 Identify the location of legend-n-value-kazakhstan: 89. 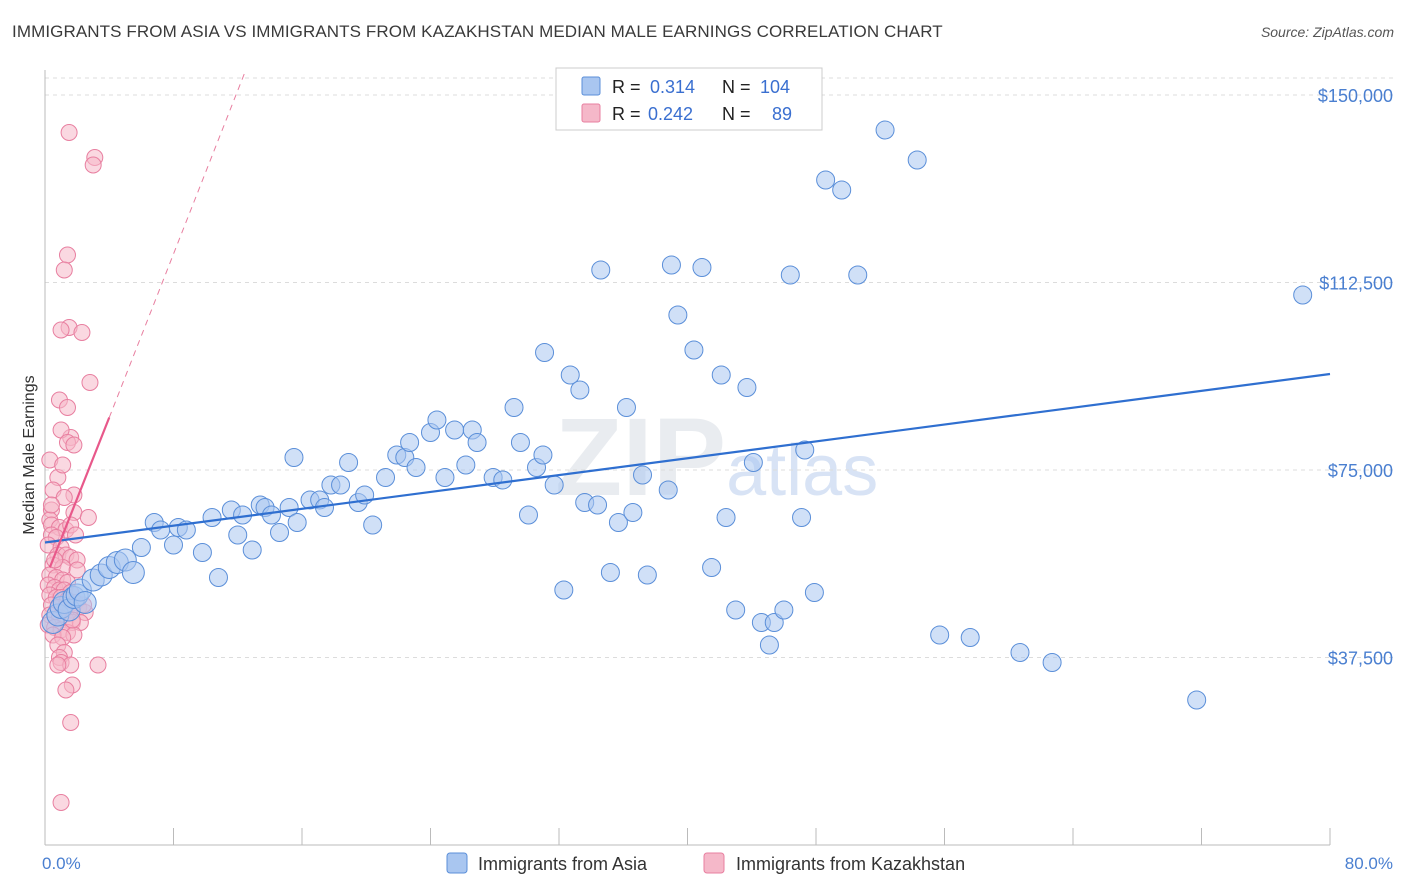
(782, 114).